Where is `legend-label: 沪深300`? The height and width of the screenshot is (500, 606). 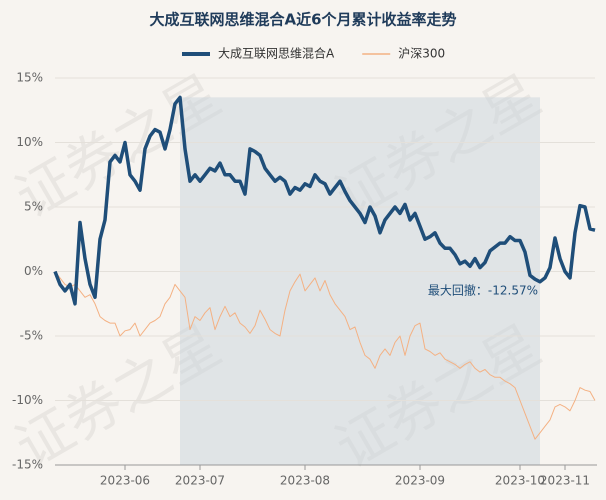
legend-label: 沪深300 is located at coordinates (421, 54).